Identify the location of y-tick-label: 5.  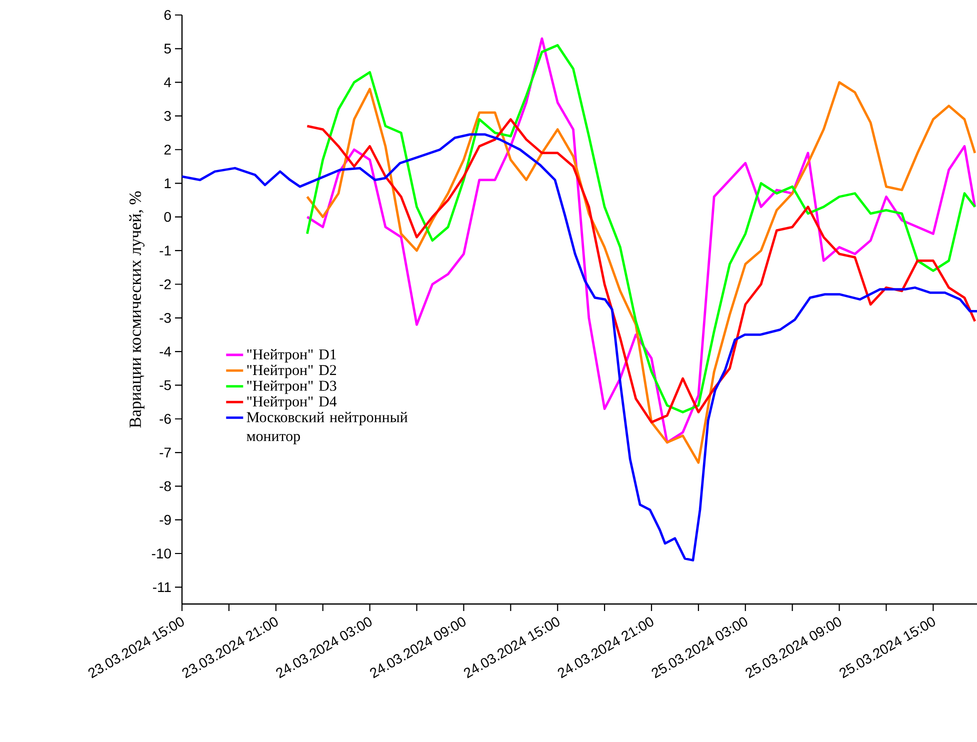
(167, 49).